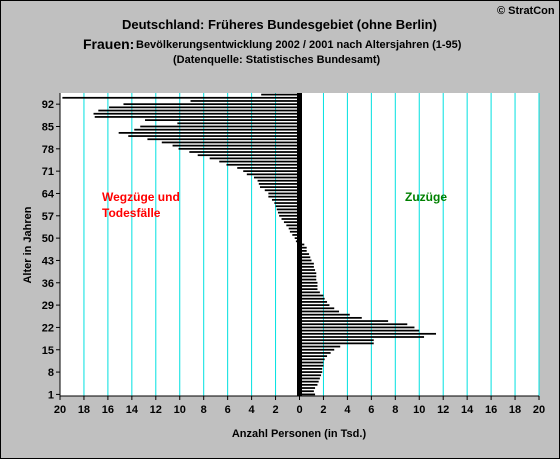 Image resolution: width=560 pixels, height=459 pixels. What do you see at coordinates (48, 172) in the screenshot?
I see `y-tick-label: 71` at bounding box center [48, 172].